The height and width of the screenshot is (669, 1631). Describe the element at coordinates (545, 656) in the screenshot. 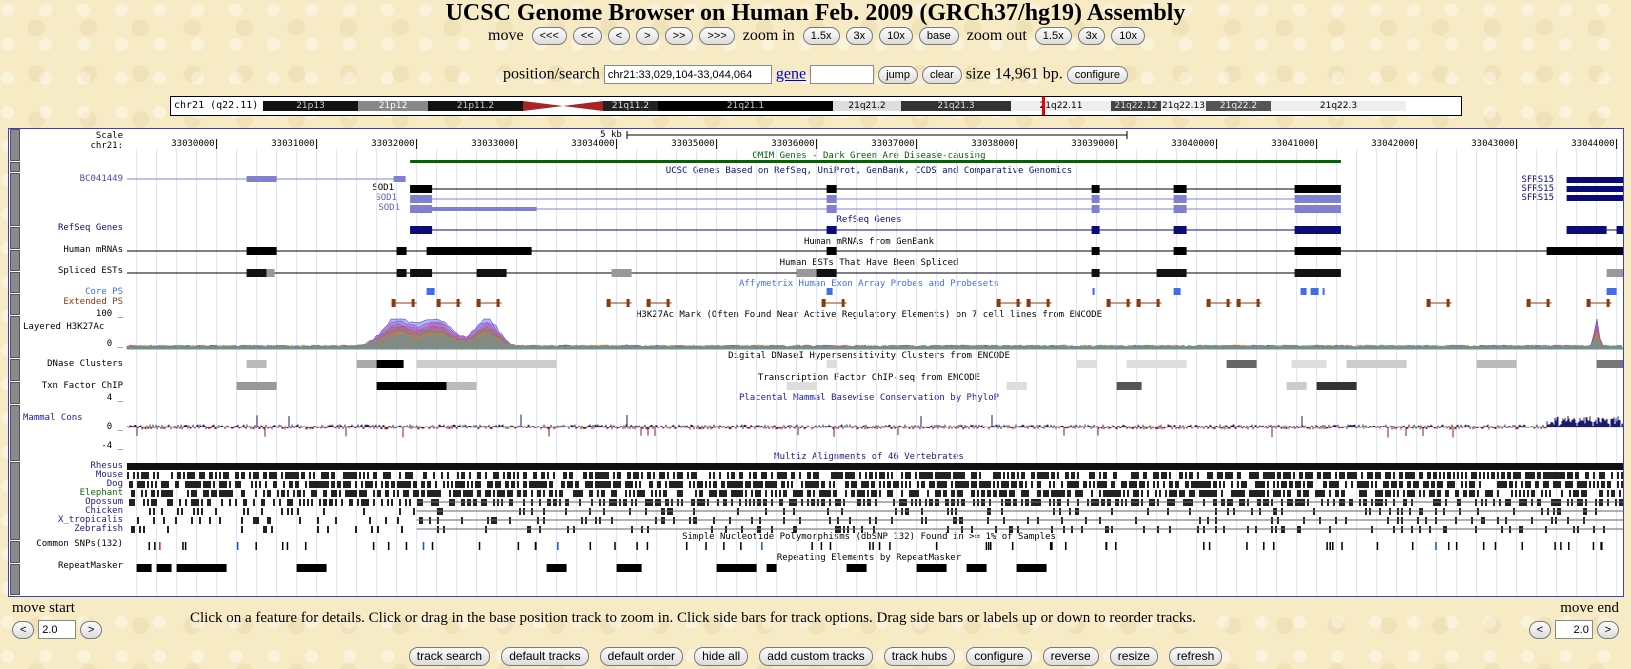

I see `default-tracks-button: default tracks` at that location.